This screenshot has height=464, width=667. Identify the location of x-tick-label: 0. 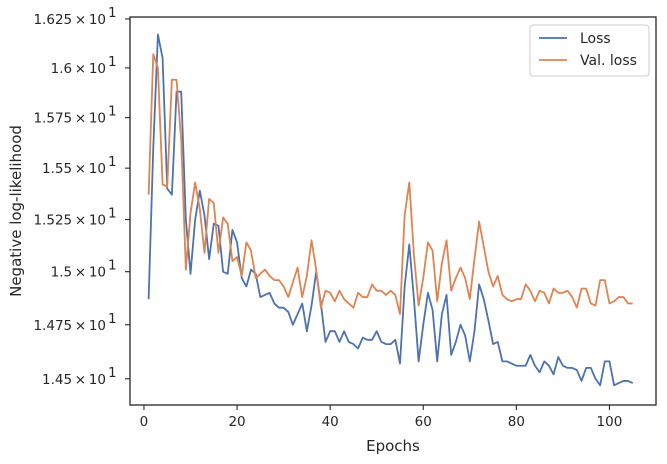
(144, 422).